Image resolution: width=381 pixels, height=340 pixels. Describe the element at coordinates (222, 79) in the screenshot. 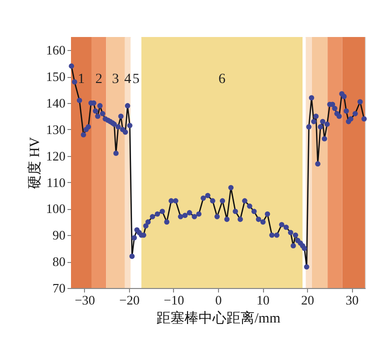

I see `band-label: 6` at that location.